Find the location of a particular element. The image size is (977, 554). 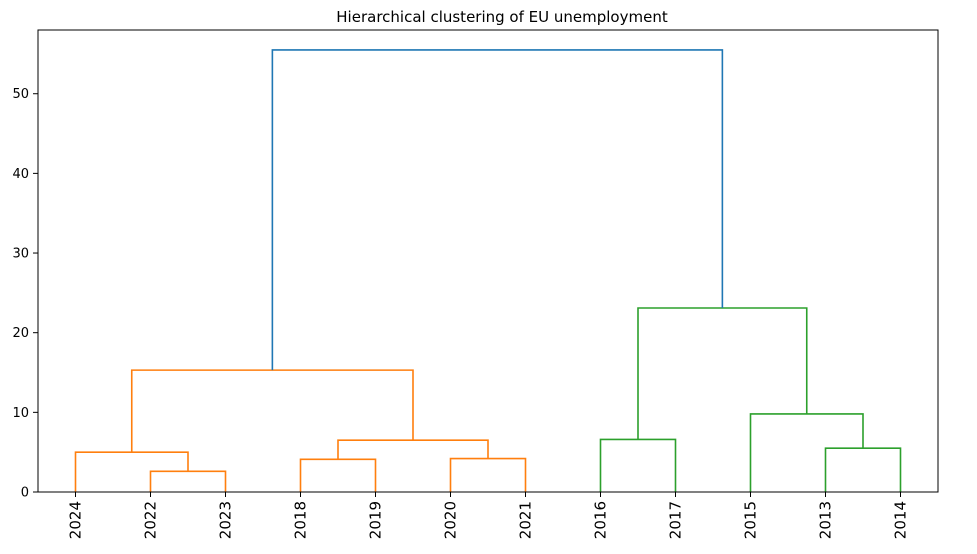

y-tick-label: 50 is located at coordinates (20, 94).